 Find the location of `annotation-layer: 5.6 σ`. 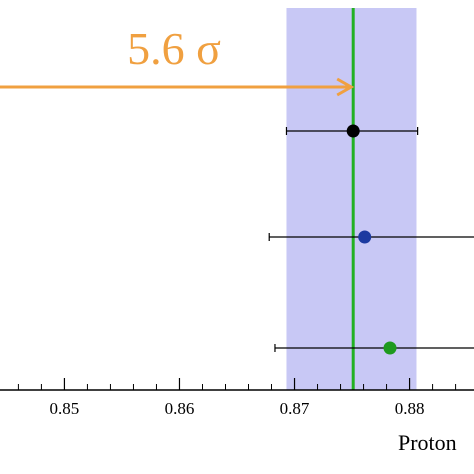

annotation-layer: 5.6 σ is located at coordinates (177, 60).